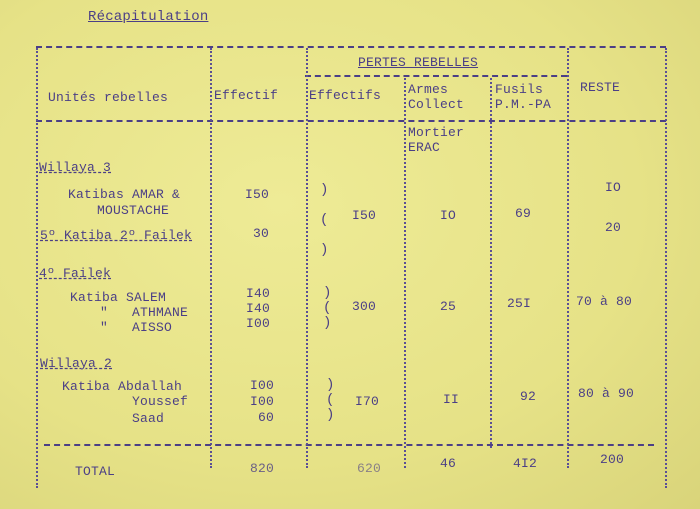 The width and height of the screenshot is (700, 509). What do you see at coordinates (528, 396) in the screenshot?
I see `group-fusils: 92` at bounding box center [528, 396].